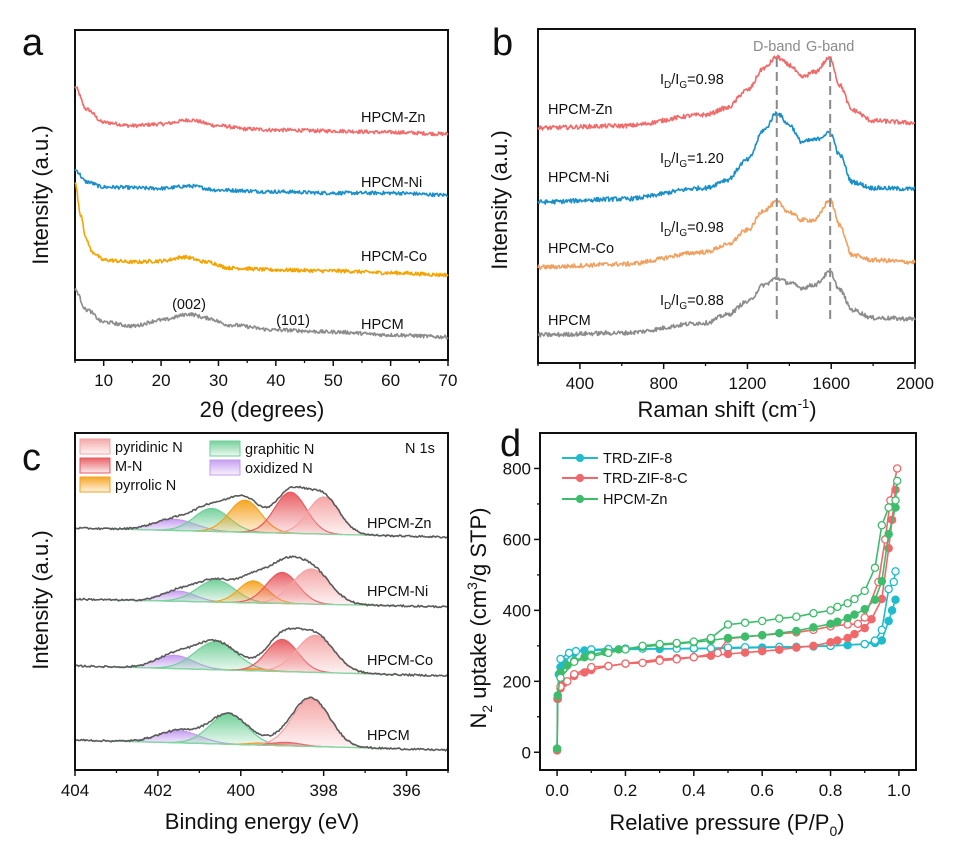  What do you see at coordinates (635, 500) in the screenshot?
I see `legend-label-hpcm-zn: HPCM-Zn` at bounding box center [635, 500].